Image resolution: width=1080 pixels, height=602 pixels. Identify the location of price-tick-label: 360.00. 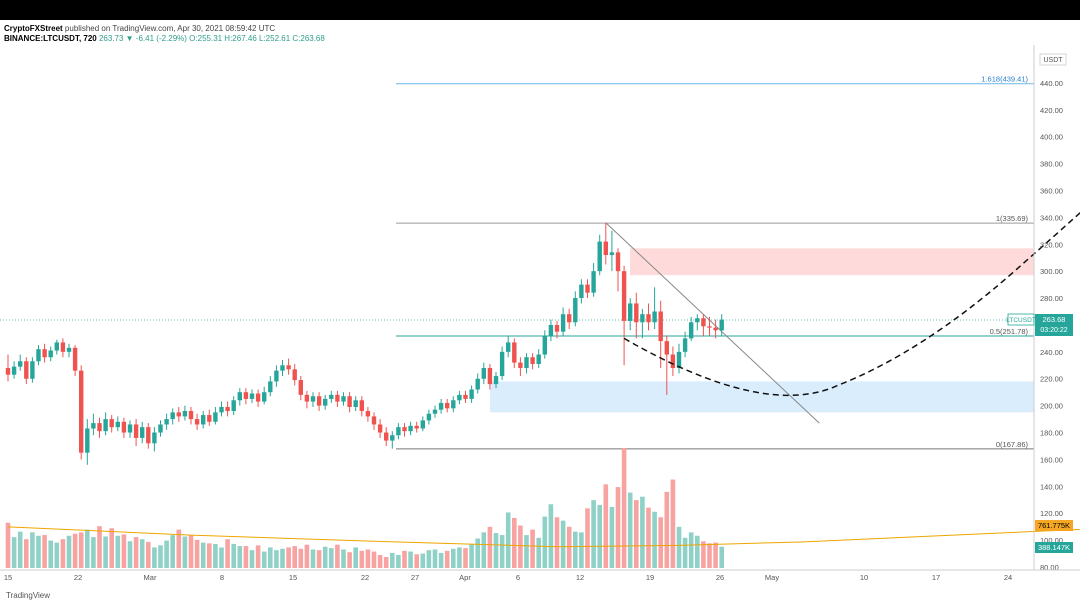
(1051, 190).